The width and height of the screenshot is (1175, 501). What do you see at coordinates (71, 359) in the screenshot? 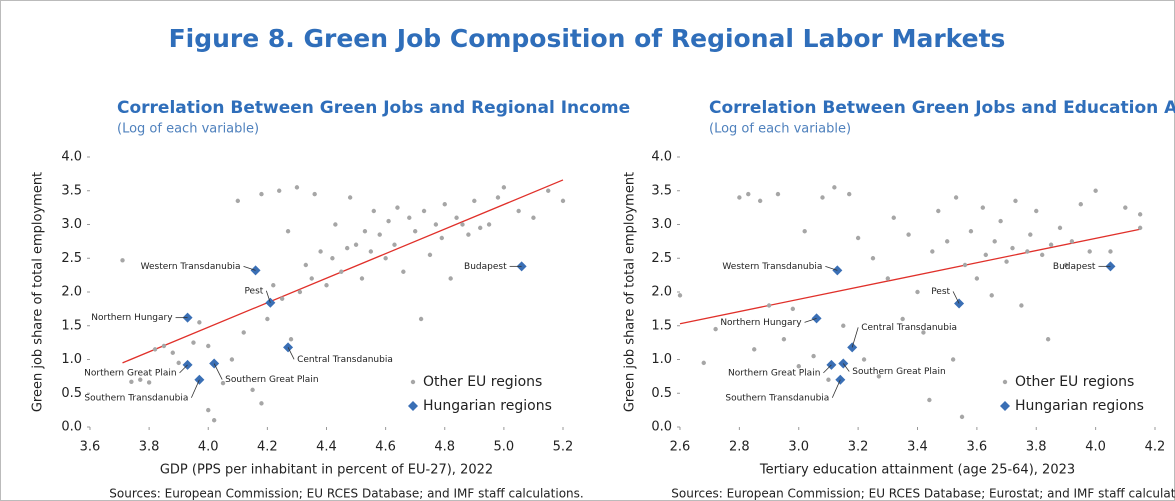
I see `y-tick-label: 1.0` at bounding box center [71, 359].